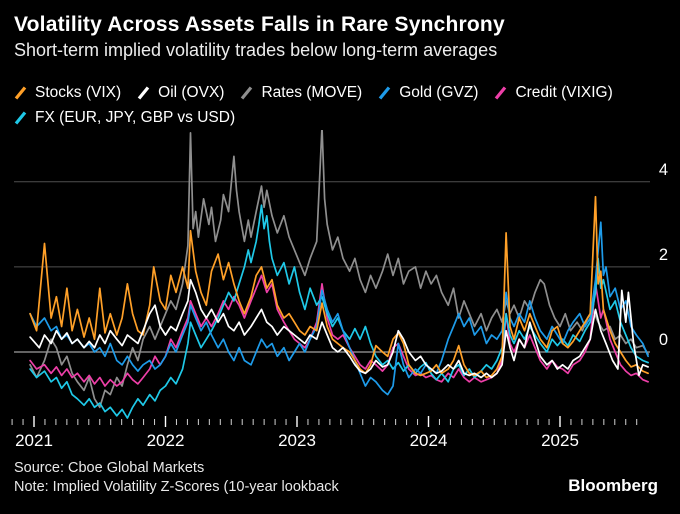 This screenshot has height=514, width=680. Describe the element at coordinates (109, 468) in the screenshot. I see `source-text: Source: Cboe Global Markets` at that location.